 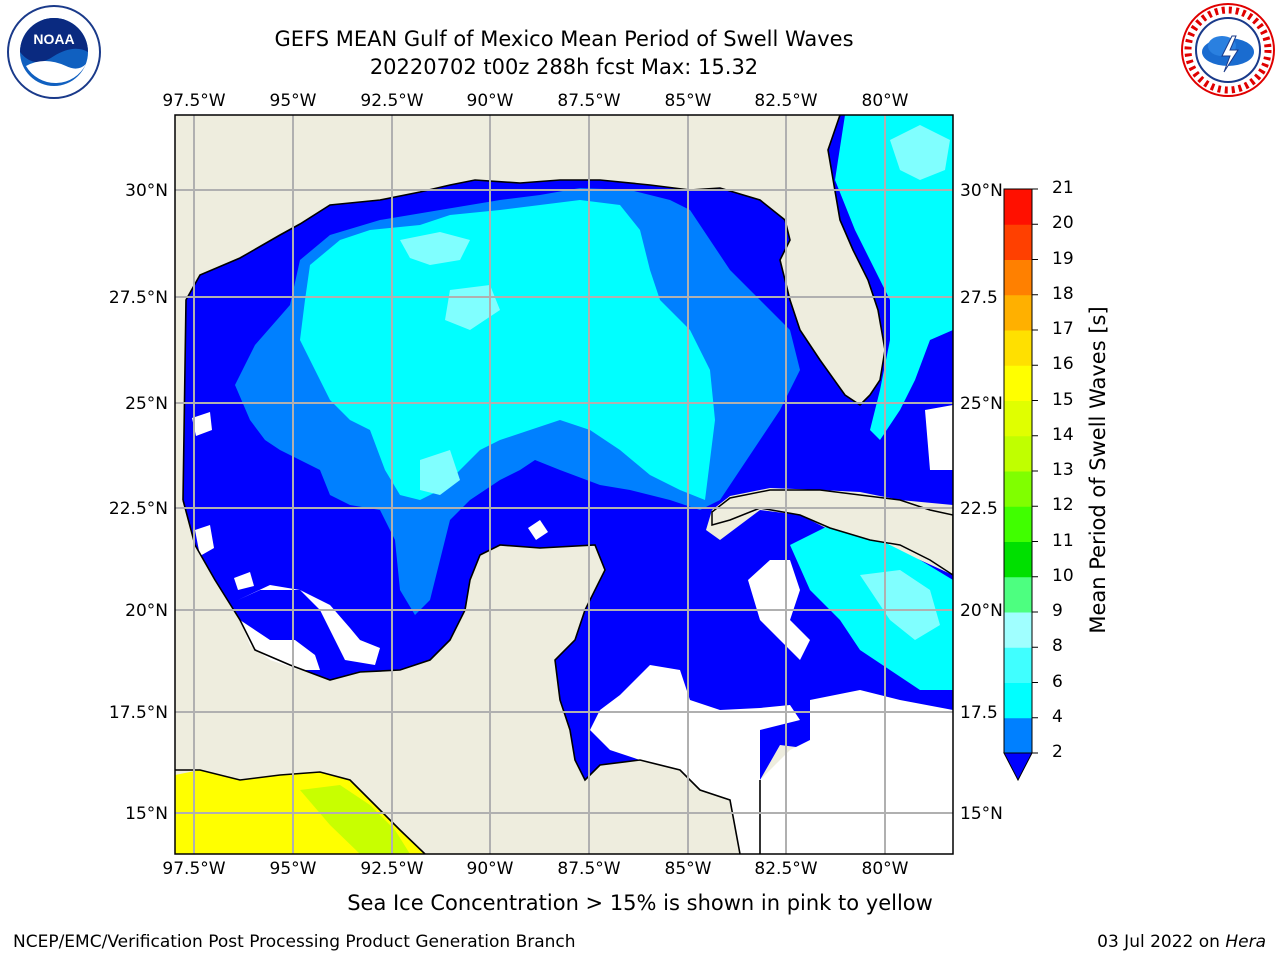 What do you see at coordinates (1063, 470) in the screenshot?
I see `colorbar-tick-label: 13` at bounding box center [1063, 470].